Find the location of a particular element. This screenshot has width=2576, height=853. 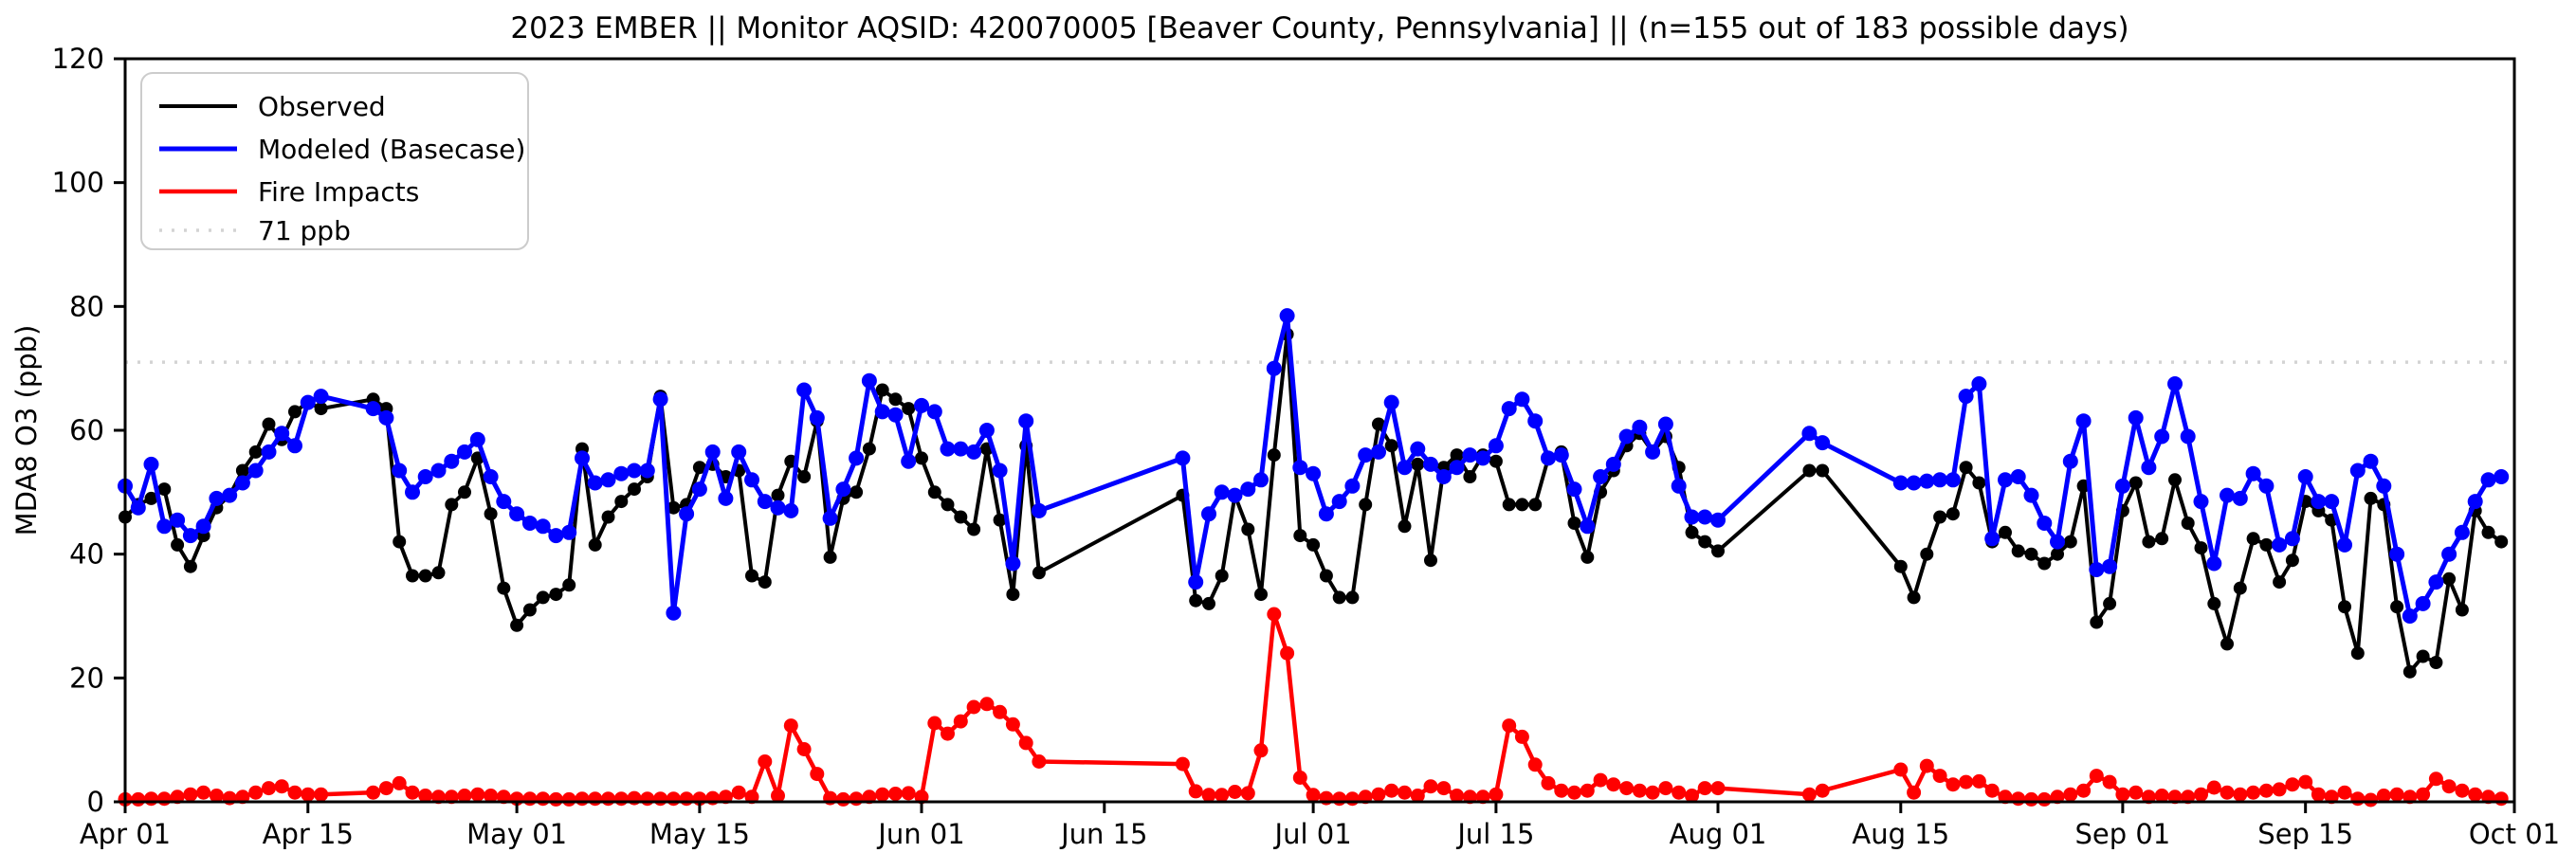

y-tick-label: 120 is located at coordinates (78, 59).